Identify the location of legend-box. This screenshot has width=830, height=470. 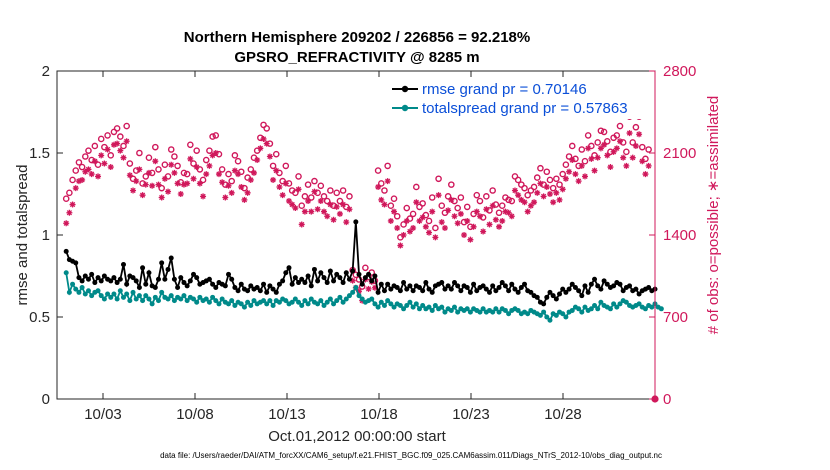
(521, 99).